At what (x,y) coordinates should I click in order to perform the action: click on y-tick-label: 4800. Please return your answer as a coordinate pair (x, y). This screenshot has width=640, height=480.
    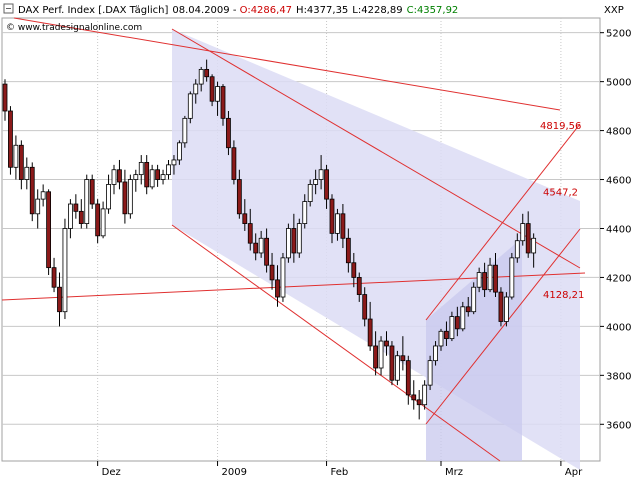
    Looking at the image, I should click on (618, 132).